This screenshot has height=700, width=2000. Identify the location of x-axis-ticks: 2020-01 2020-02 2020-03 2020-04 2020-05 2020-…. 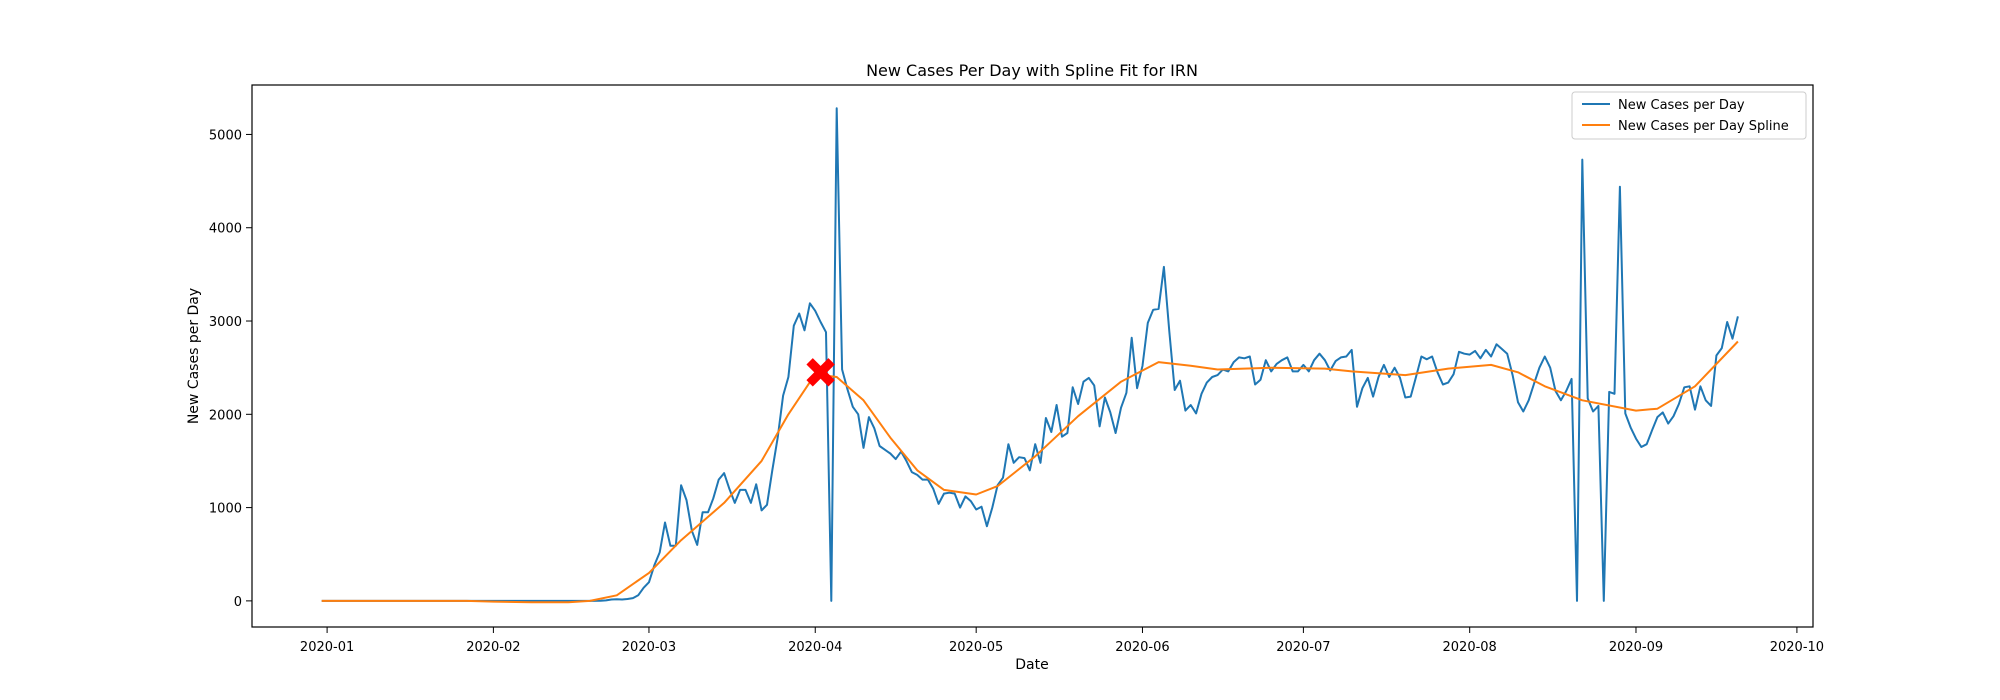
(1062, 641).